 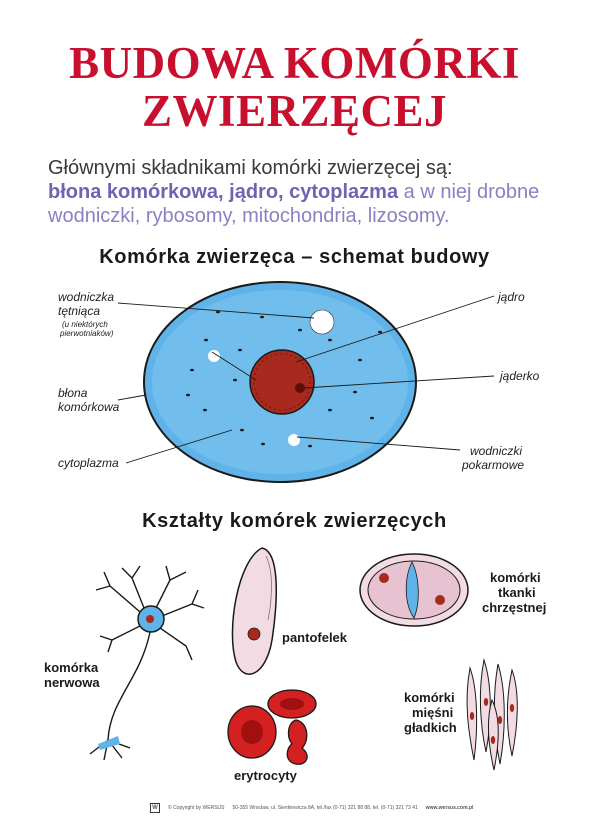 What do you see at coordinates (315, 637) in the screenshot?
I see `label-pantofelek: pantofelek` at bounding box center [315, 637].